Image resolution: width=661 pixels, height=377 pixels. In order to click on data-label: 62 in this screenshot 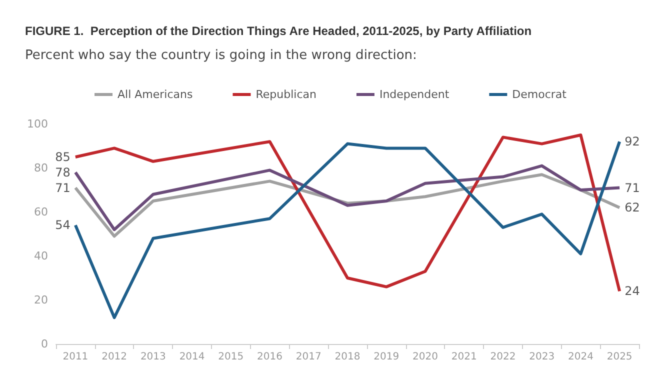, I will do `click(632, 207)`.